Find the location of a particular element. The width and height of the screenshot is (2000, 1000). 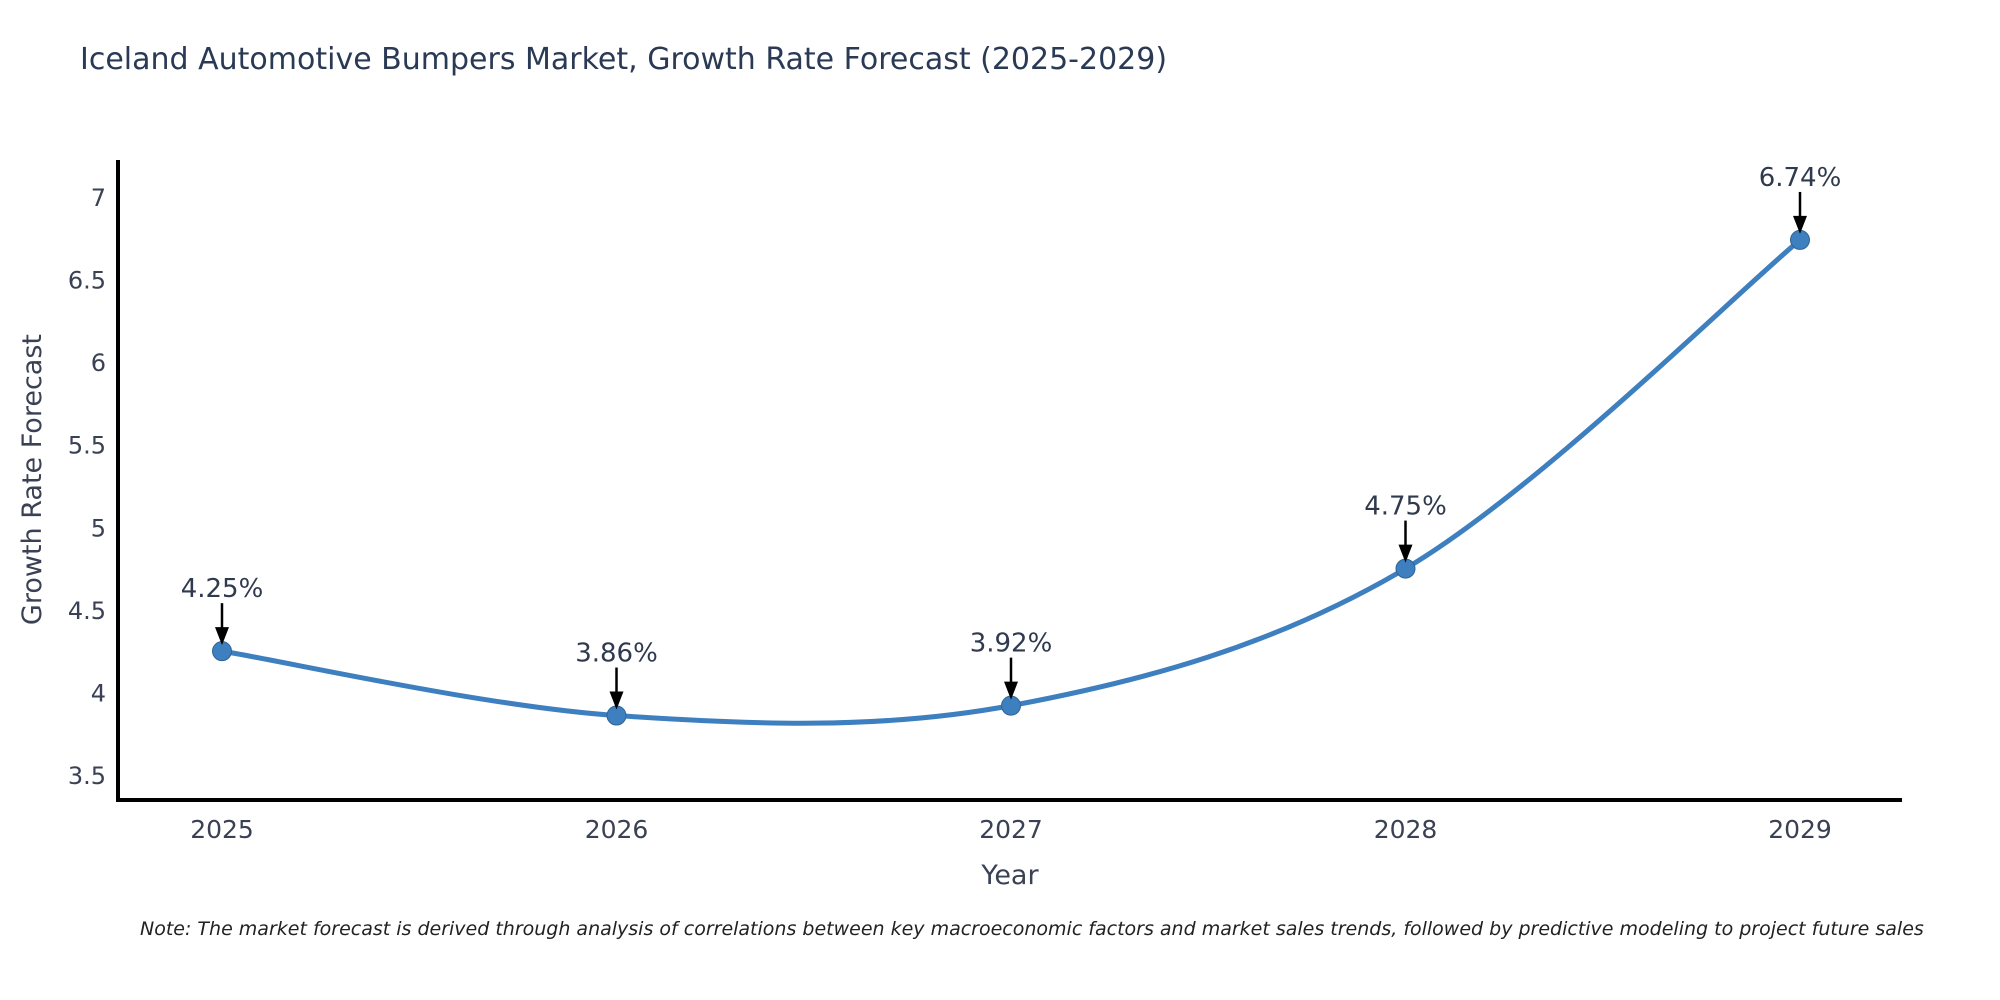

data-point-label: 4.25% is located at coordinates (222, 589).